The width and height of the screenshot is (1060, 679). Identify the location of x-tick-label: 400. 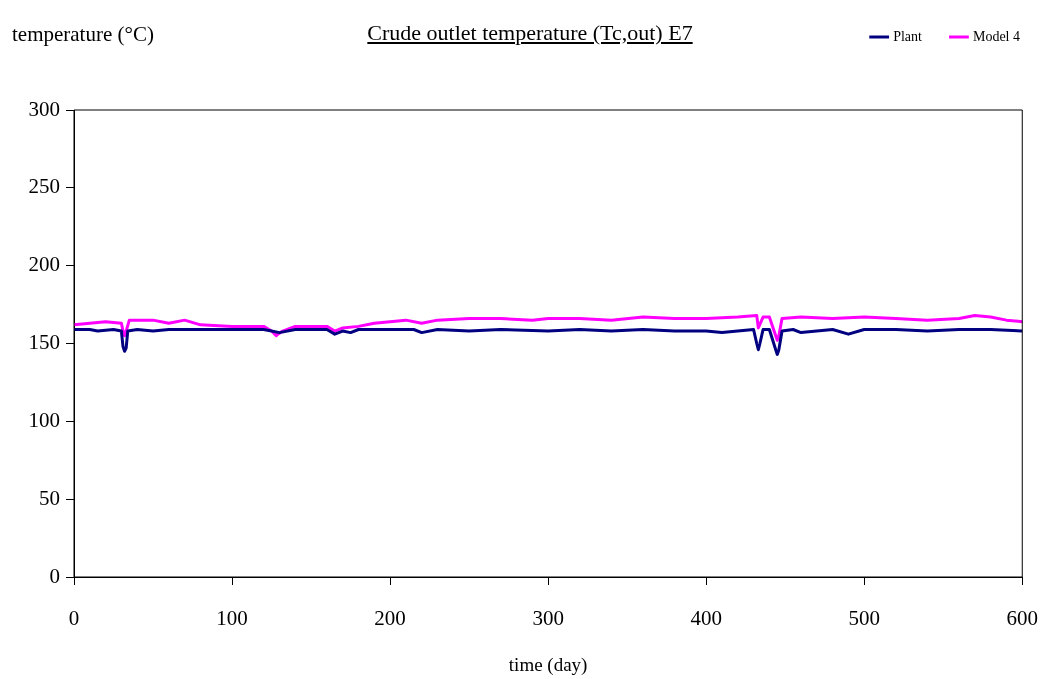
(706, 618).